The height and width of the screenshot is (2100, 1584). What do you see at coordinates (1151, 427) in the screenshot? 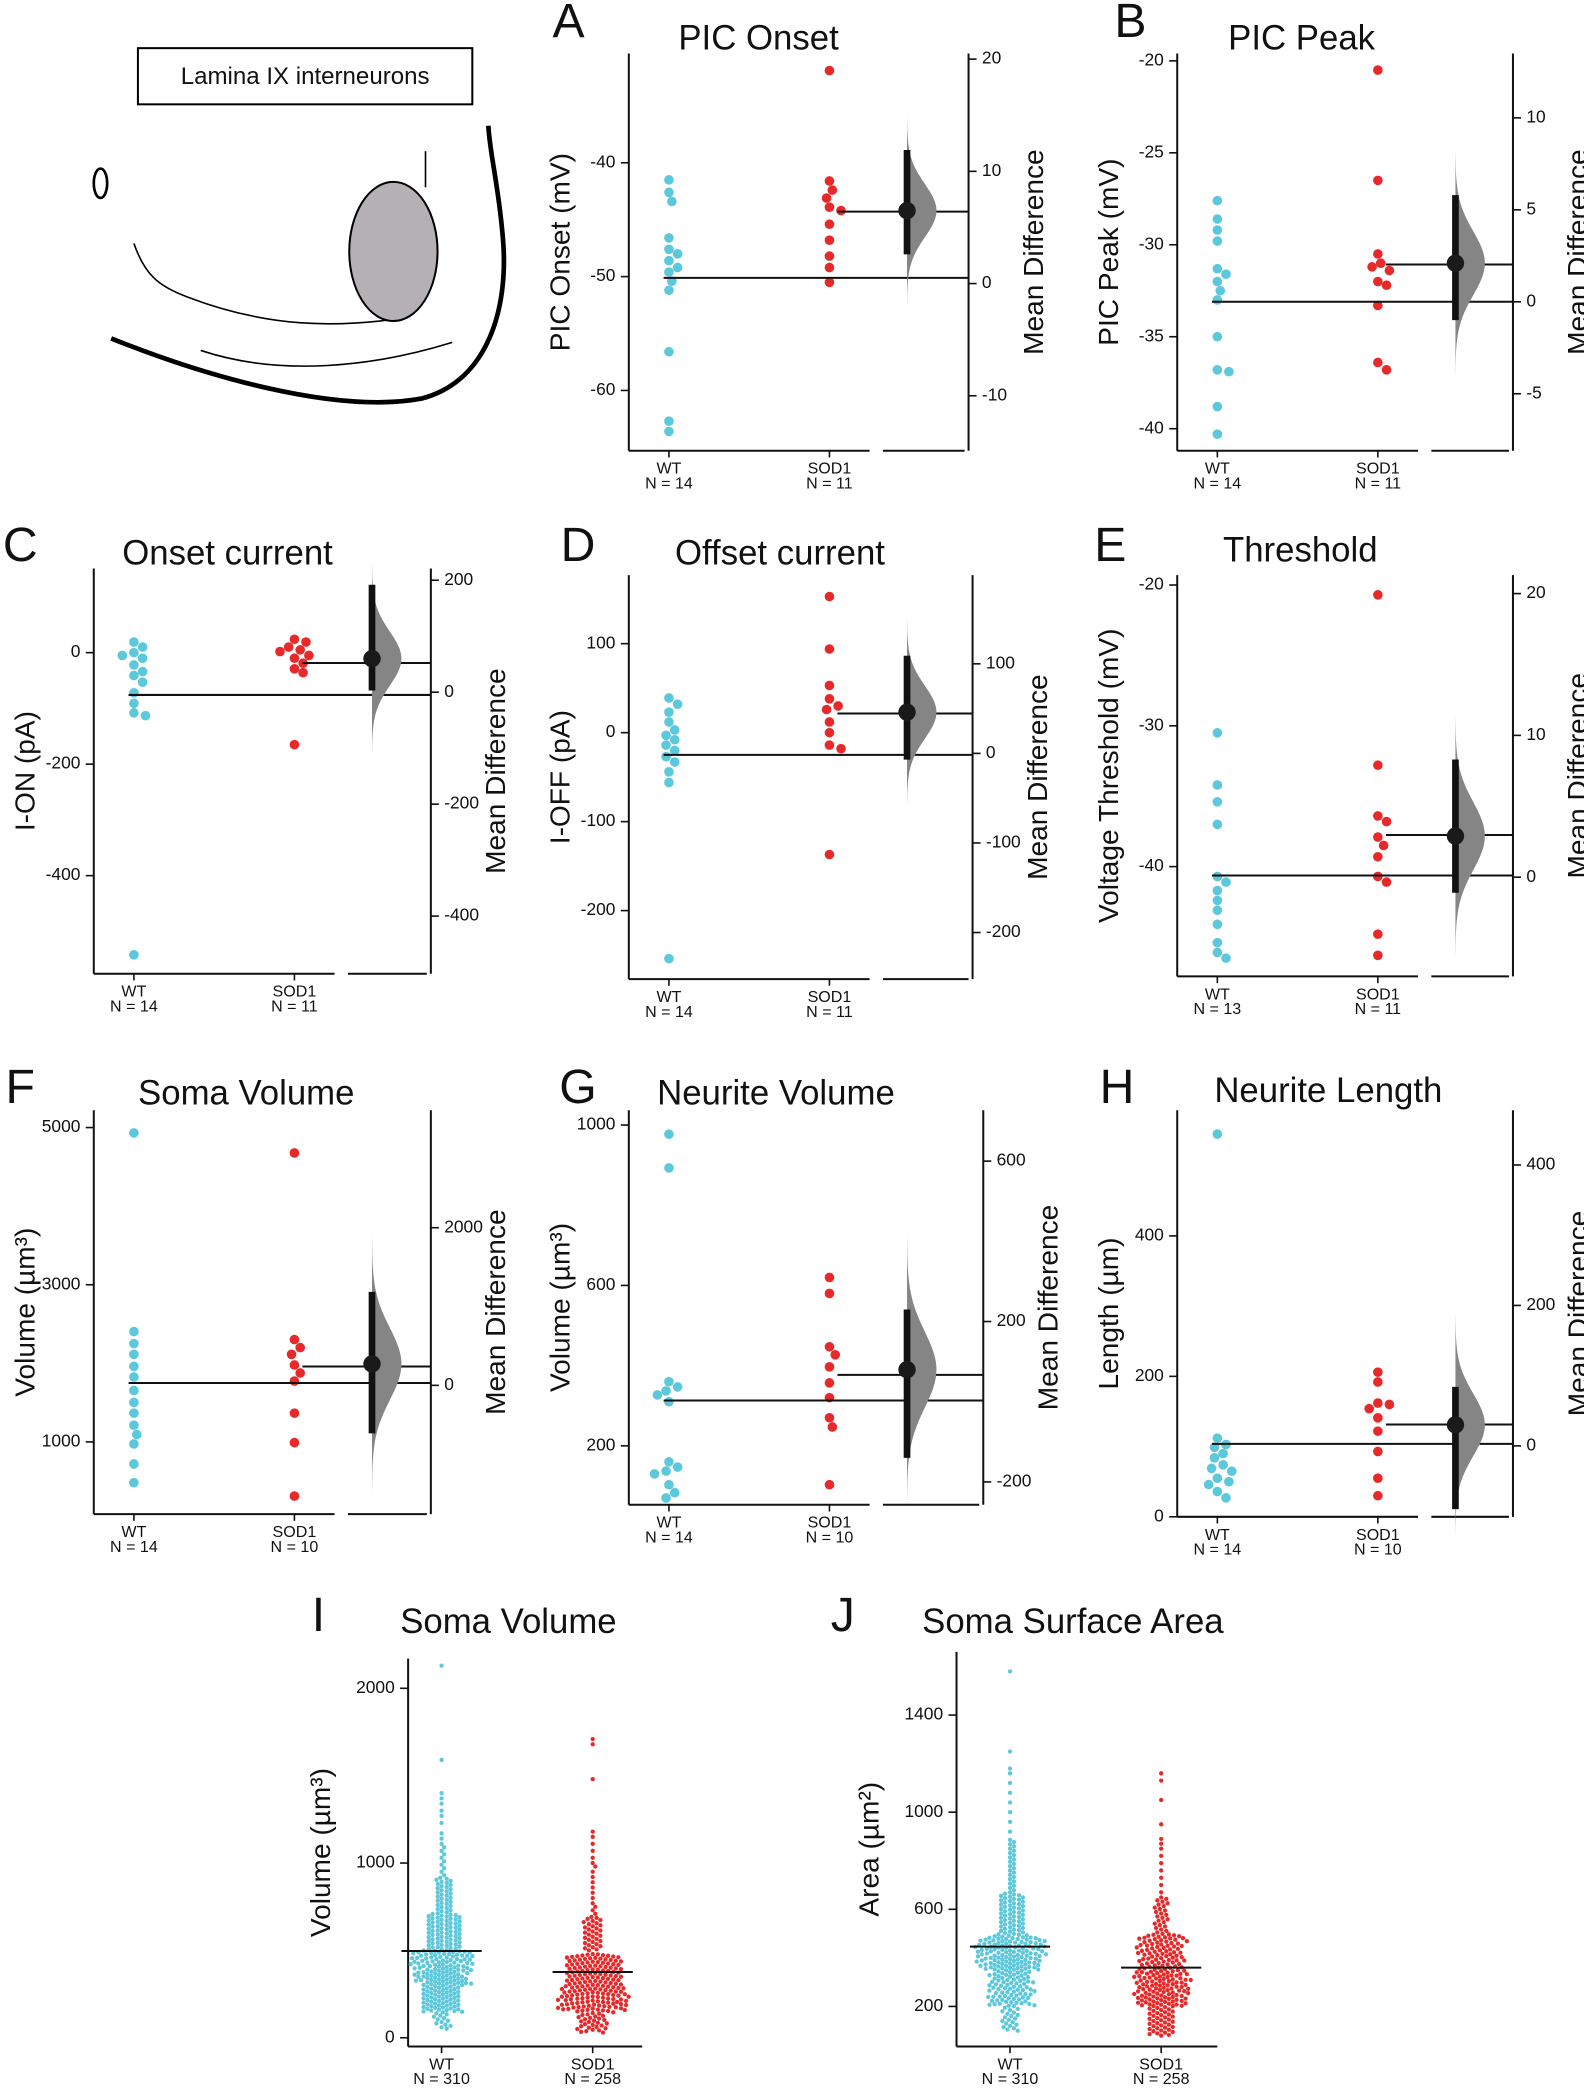
I see `y-tick-label: -40` at bounding box center [1151, 427].